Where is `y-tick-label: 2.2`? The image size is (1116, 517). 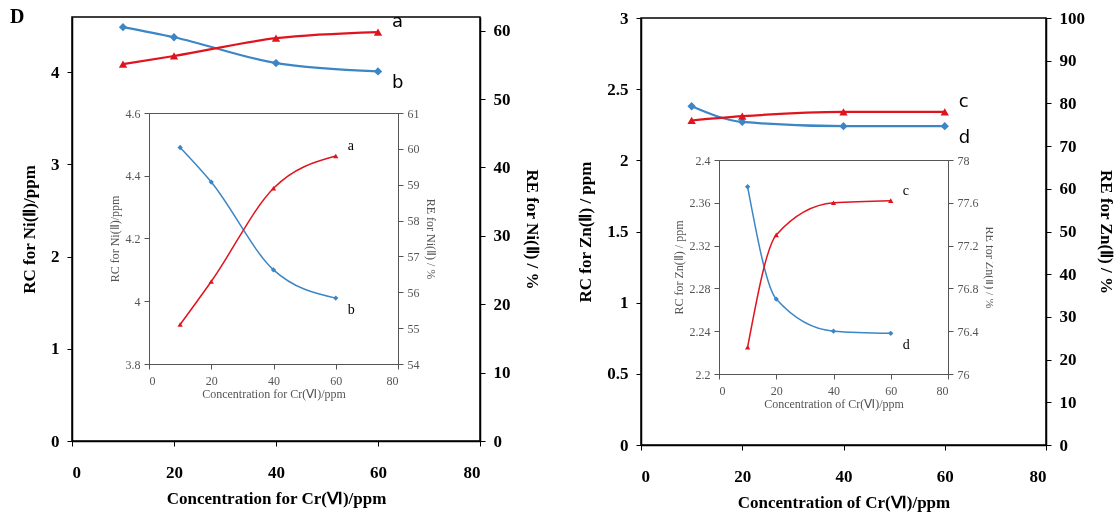 y-tick-label: 2.2 is located at coordinates (703, 374).